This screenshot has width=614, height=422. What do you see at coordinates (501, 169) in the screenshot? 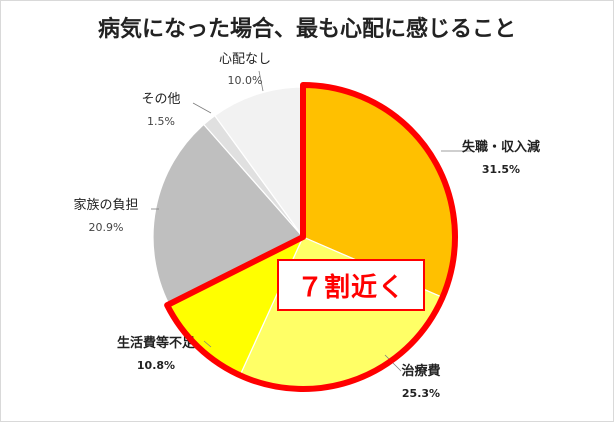
I see `slice-value-label: 31.5%` at bounding box center [501, 169].